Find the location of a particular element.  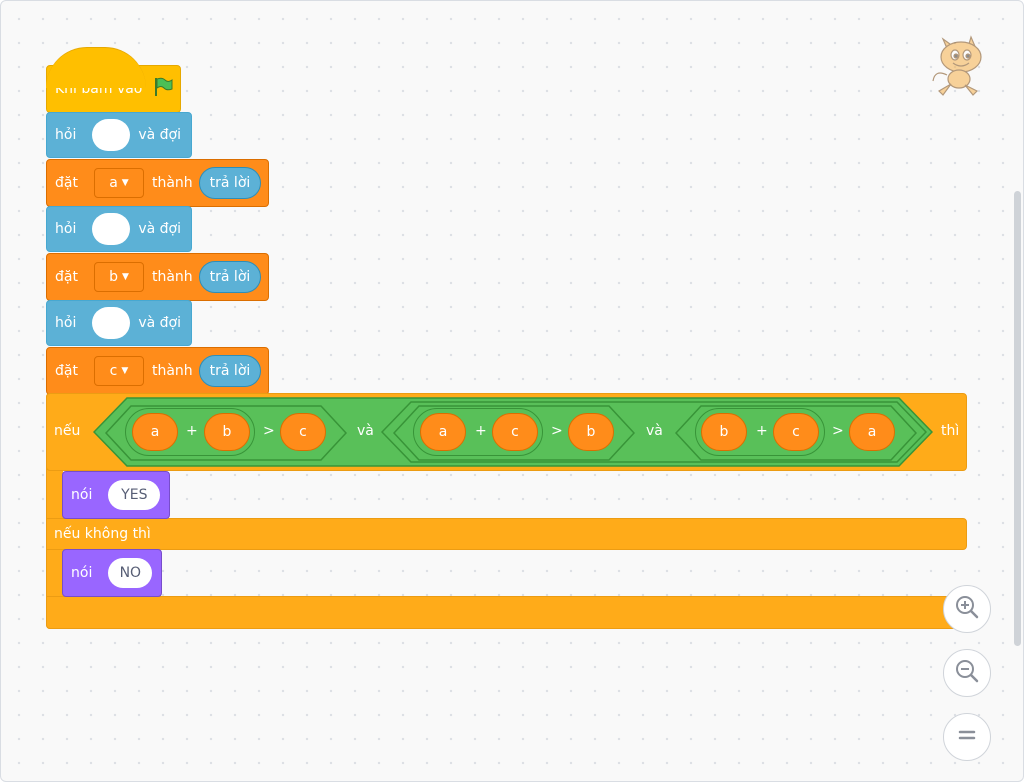

if-label: nếu is located at coordinates (67, 431).